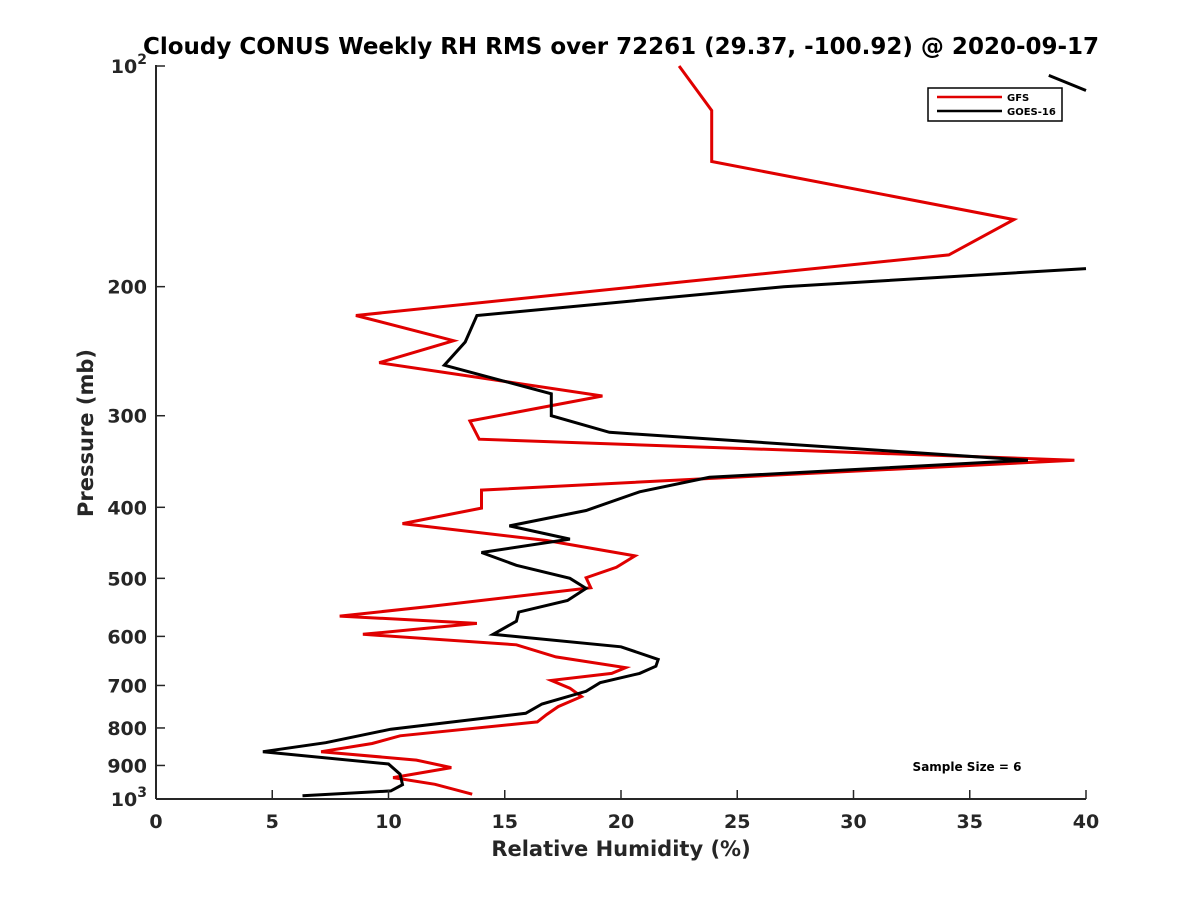  What do you see at coordinates (127, 508) in the screenshot?
I see `y-tick-label: 400` at bounding box center [127, 508].